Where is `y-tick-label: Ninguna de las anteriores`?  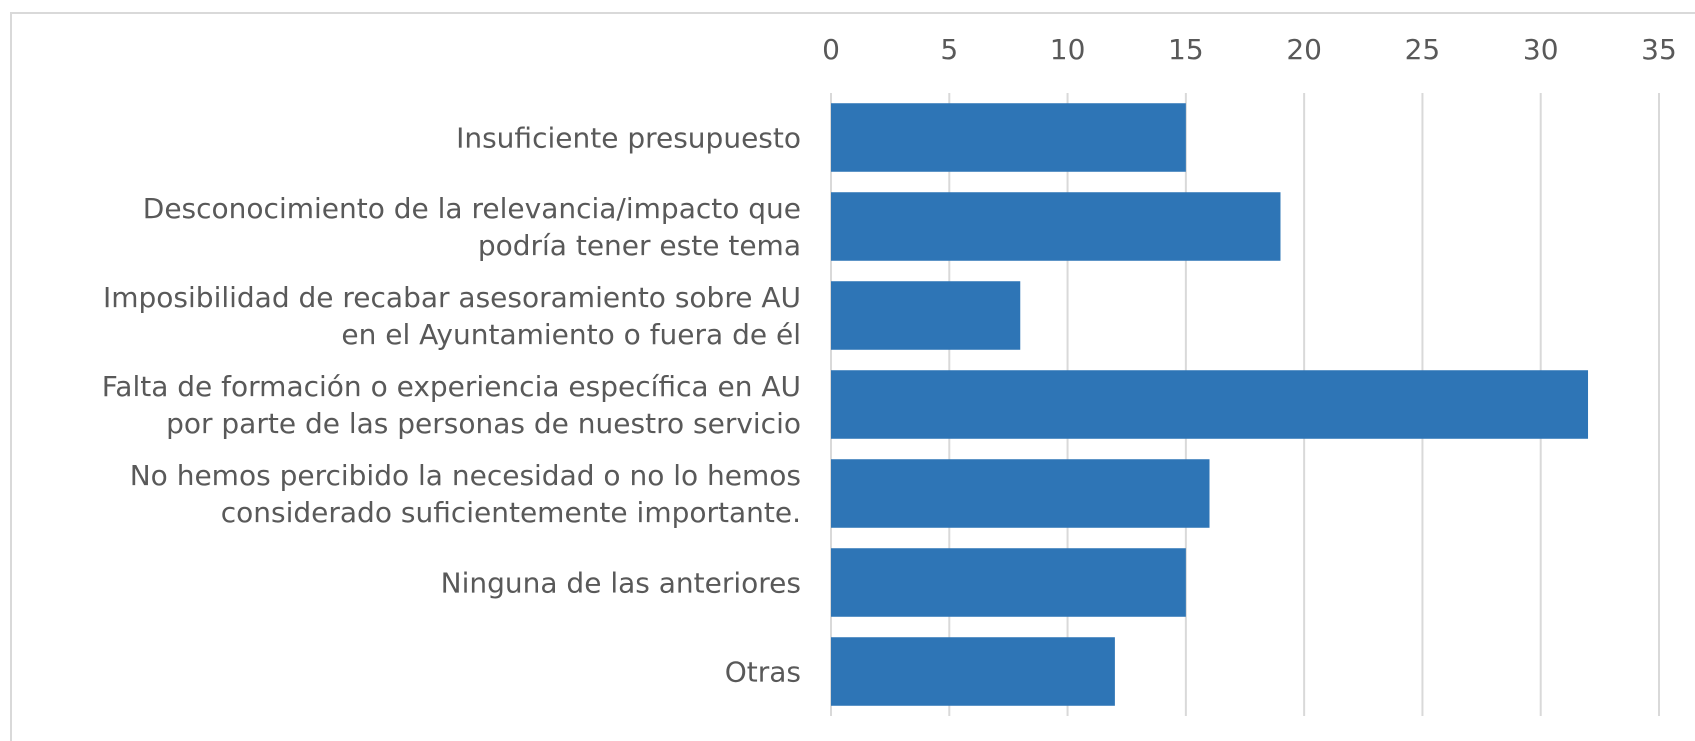 y-tick-label: Ninguna de las anteriores is located at coordinates (620, 582).